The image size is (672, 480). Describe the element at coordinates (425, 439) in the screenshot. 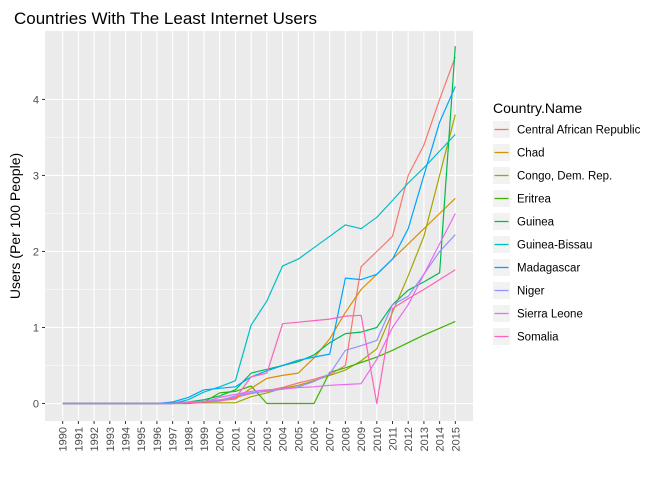

I see `x-tick-label: 2013` at that location.